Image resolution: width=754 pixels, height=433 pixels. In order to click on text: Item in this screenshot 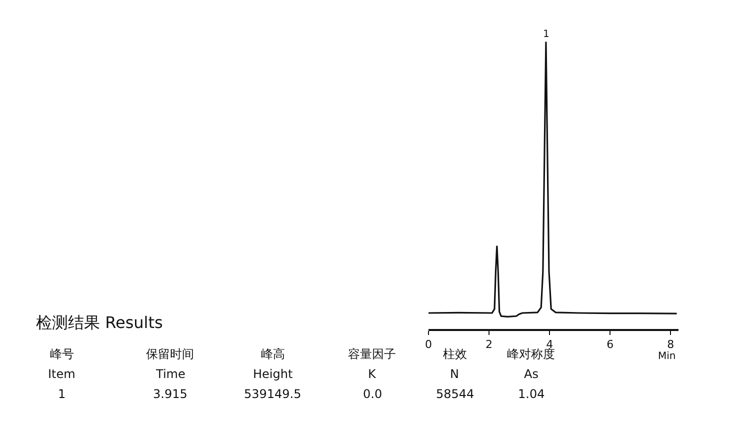, I will do `click(62, 374)`.